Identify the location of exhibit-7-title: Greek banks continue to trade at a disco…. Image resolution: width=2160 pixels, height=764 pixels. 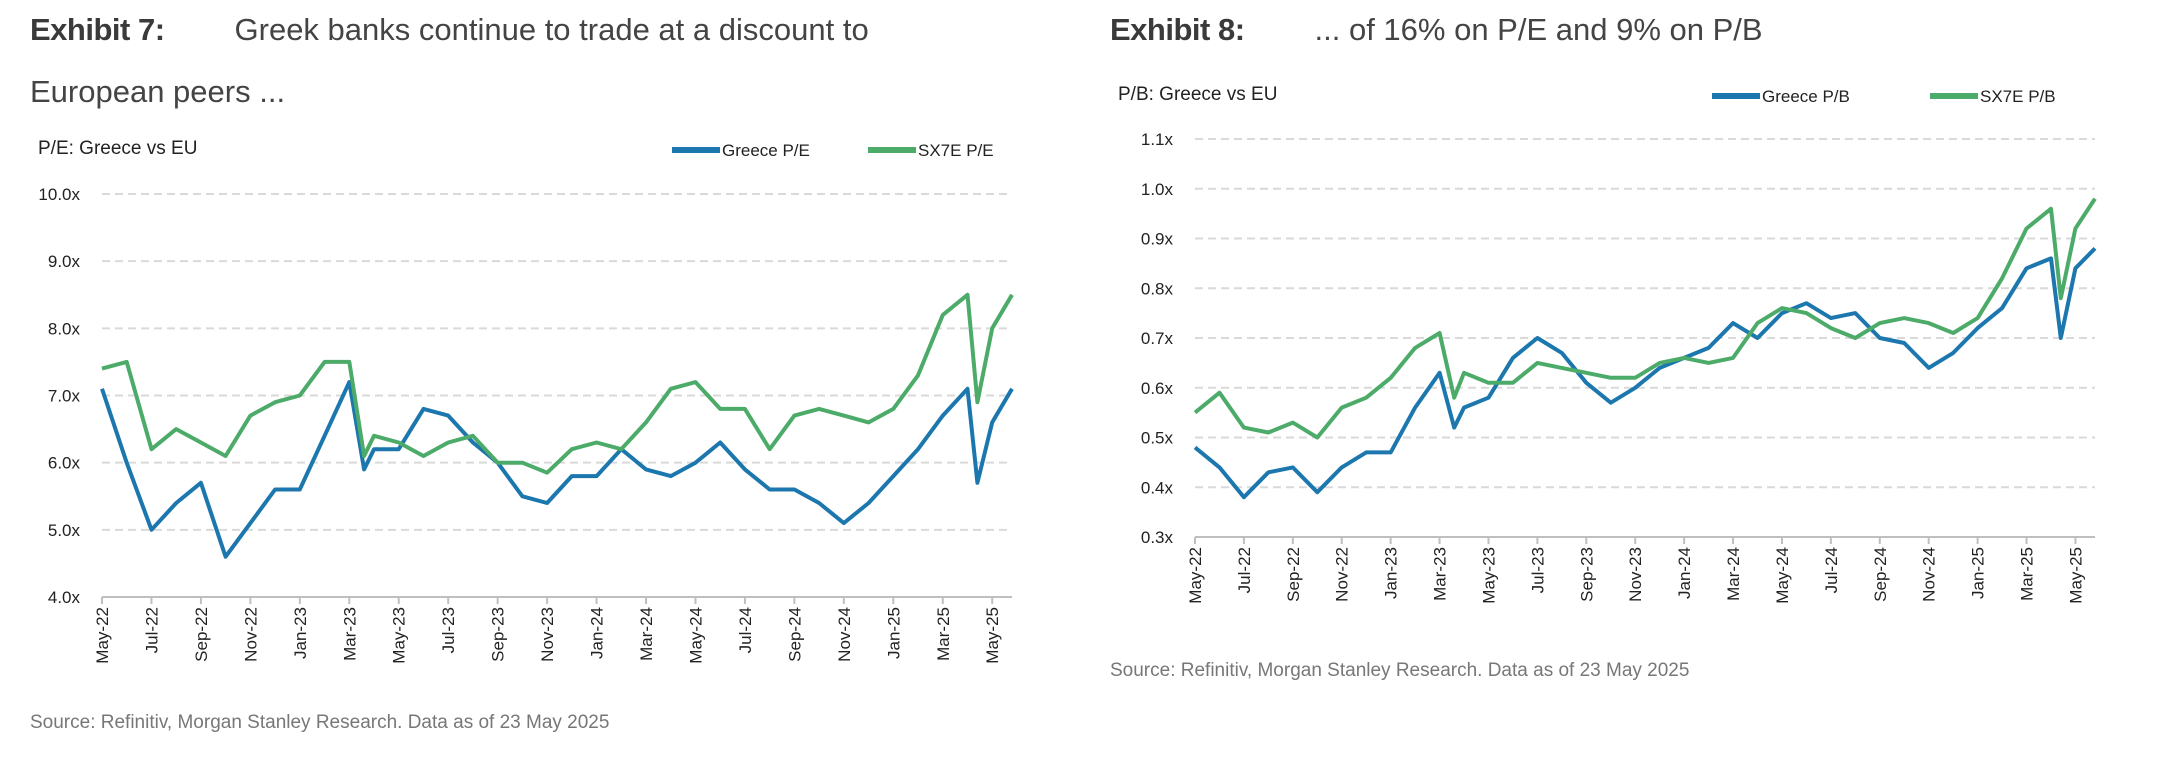
(551, 29).